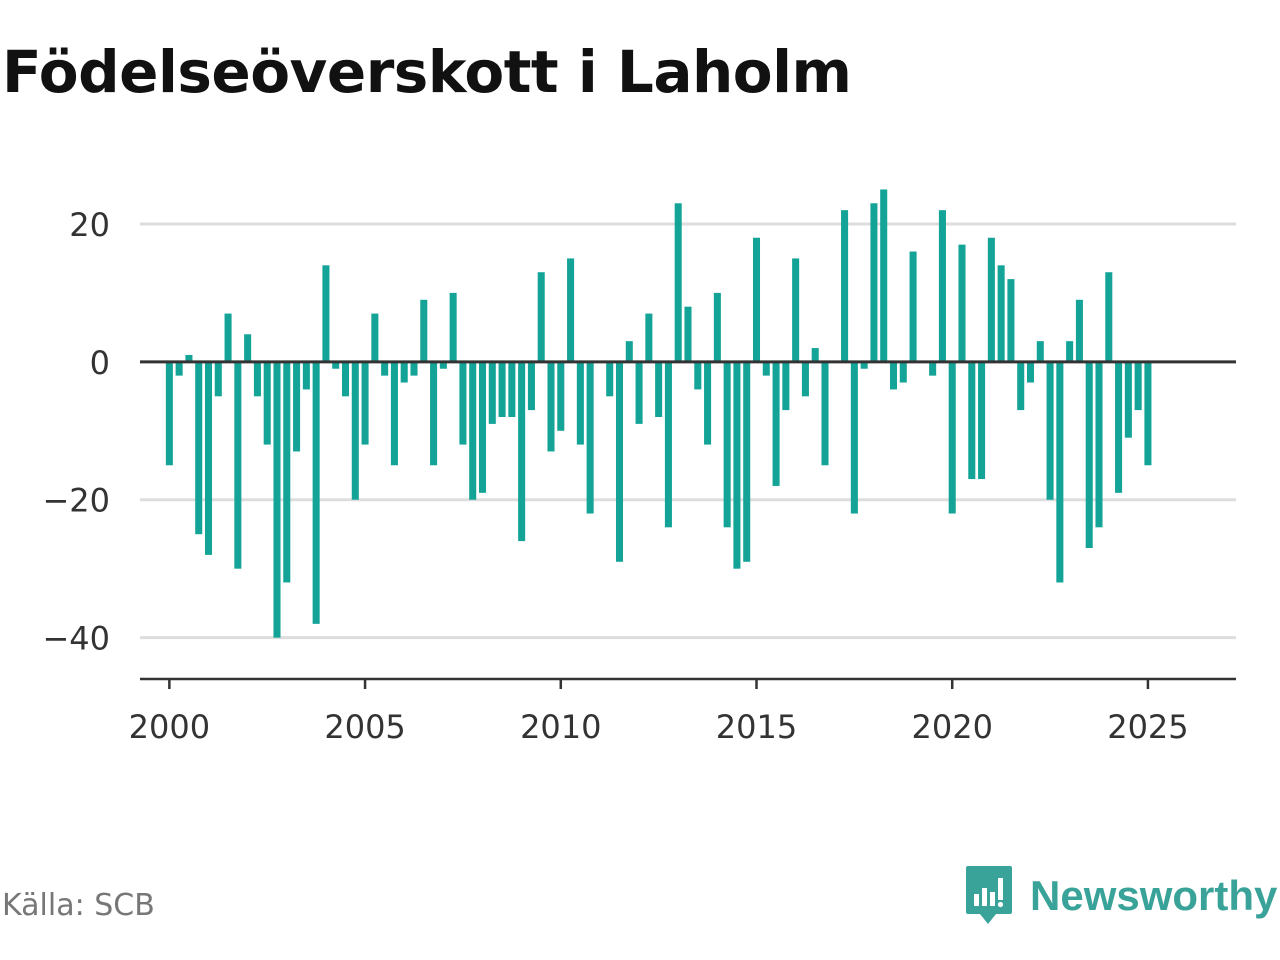 This screenshot has width=1280, height=960. Describe the element at coordinates (951, 727) in the screenshot. I see `x-tick-label: 2020` at that location.